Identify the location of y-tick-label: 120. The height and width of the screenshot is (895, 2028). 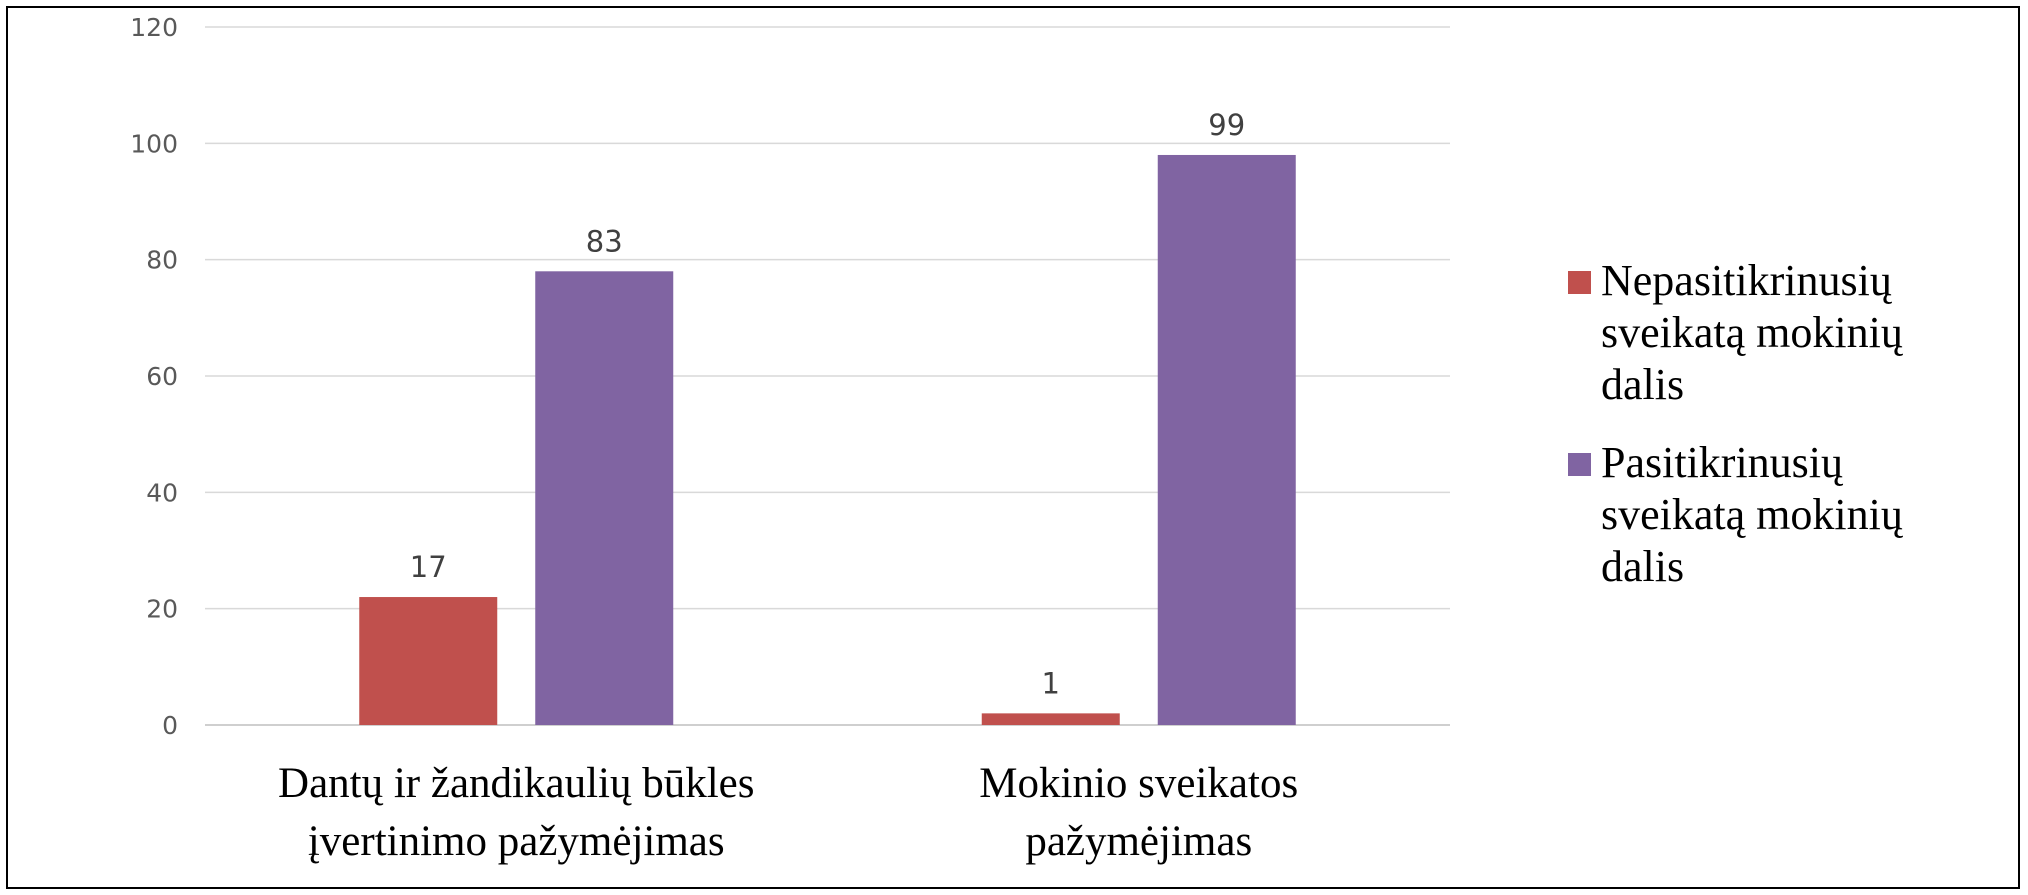
(154, 27).